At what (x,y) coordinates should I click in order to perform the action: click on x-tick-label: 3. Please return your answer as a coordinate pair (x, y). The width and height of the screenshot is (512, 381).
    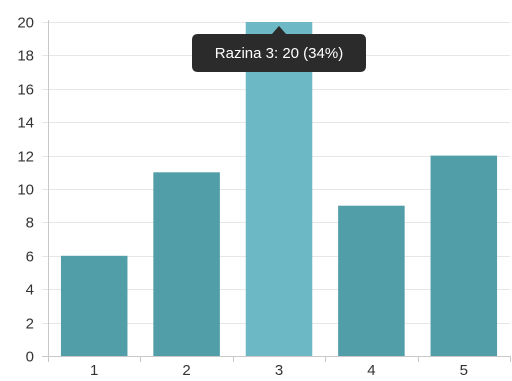
    Looking at the image, I should click on (279, 369).